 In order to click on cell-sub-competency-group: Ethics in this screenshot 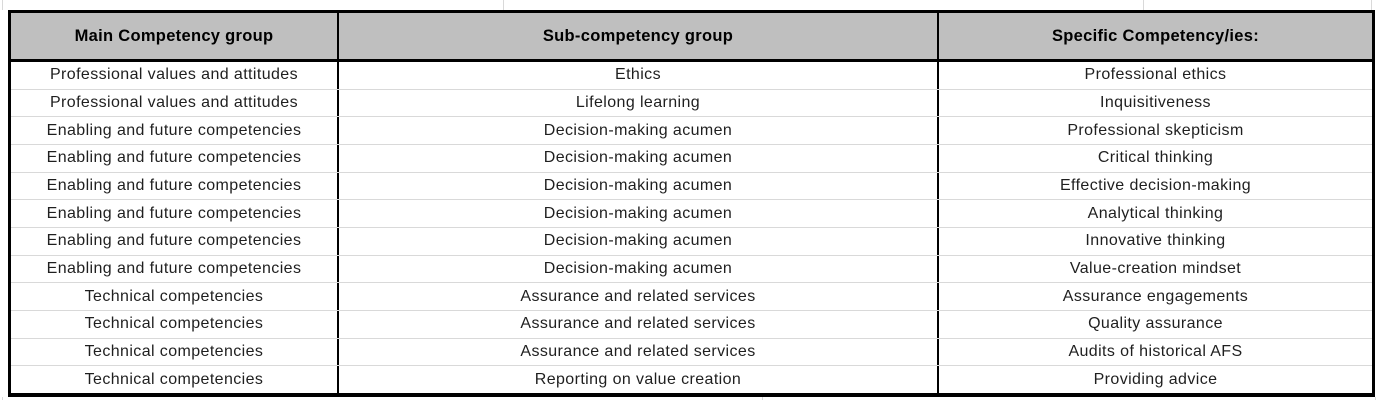, I will do `click(637, 75)`.